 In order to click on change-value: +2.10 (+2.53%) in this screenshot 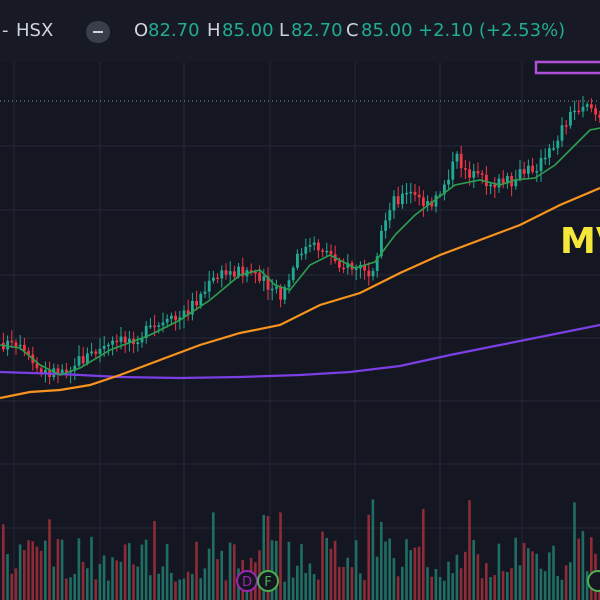, I will do `click(492, 30)`.